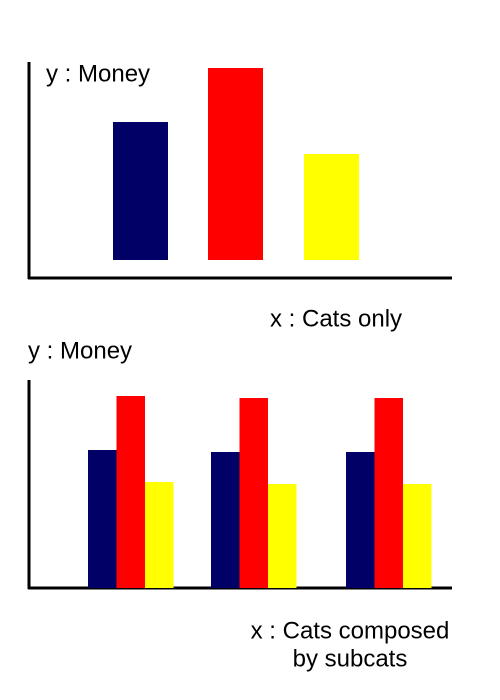  What do you see at coordinates (350, 630) in the screenshot?
I see `x-axis-label: x : Cats composed` at bounding box center [350, 630].